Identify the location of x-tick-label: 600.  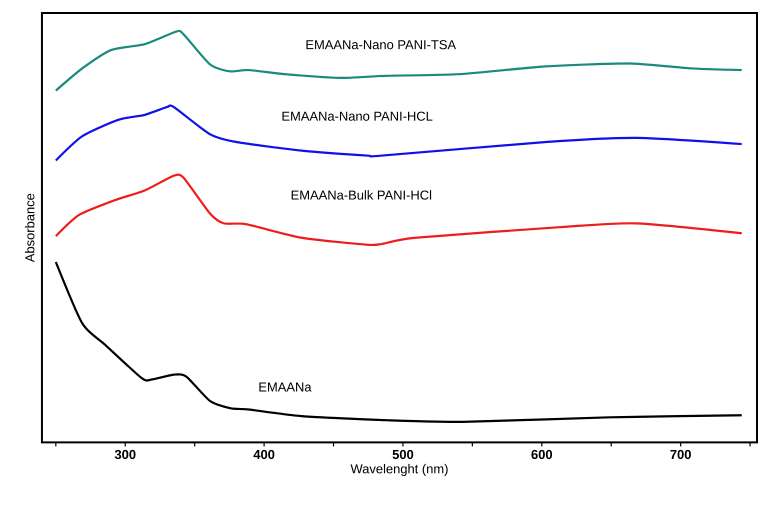
(541, 454).